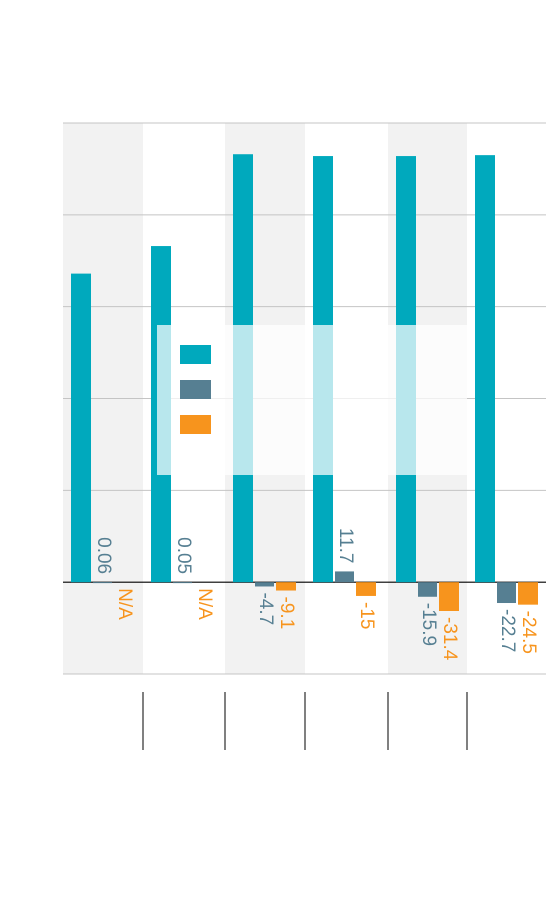  What do you see at coordinates (449, 639) in the screenshot?
I see `data-label: -31.4` at bounding box center [449, 639].